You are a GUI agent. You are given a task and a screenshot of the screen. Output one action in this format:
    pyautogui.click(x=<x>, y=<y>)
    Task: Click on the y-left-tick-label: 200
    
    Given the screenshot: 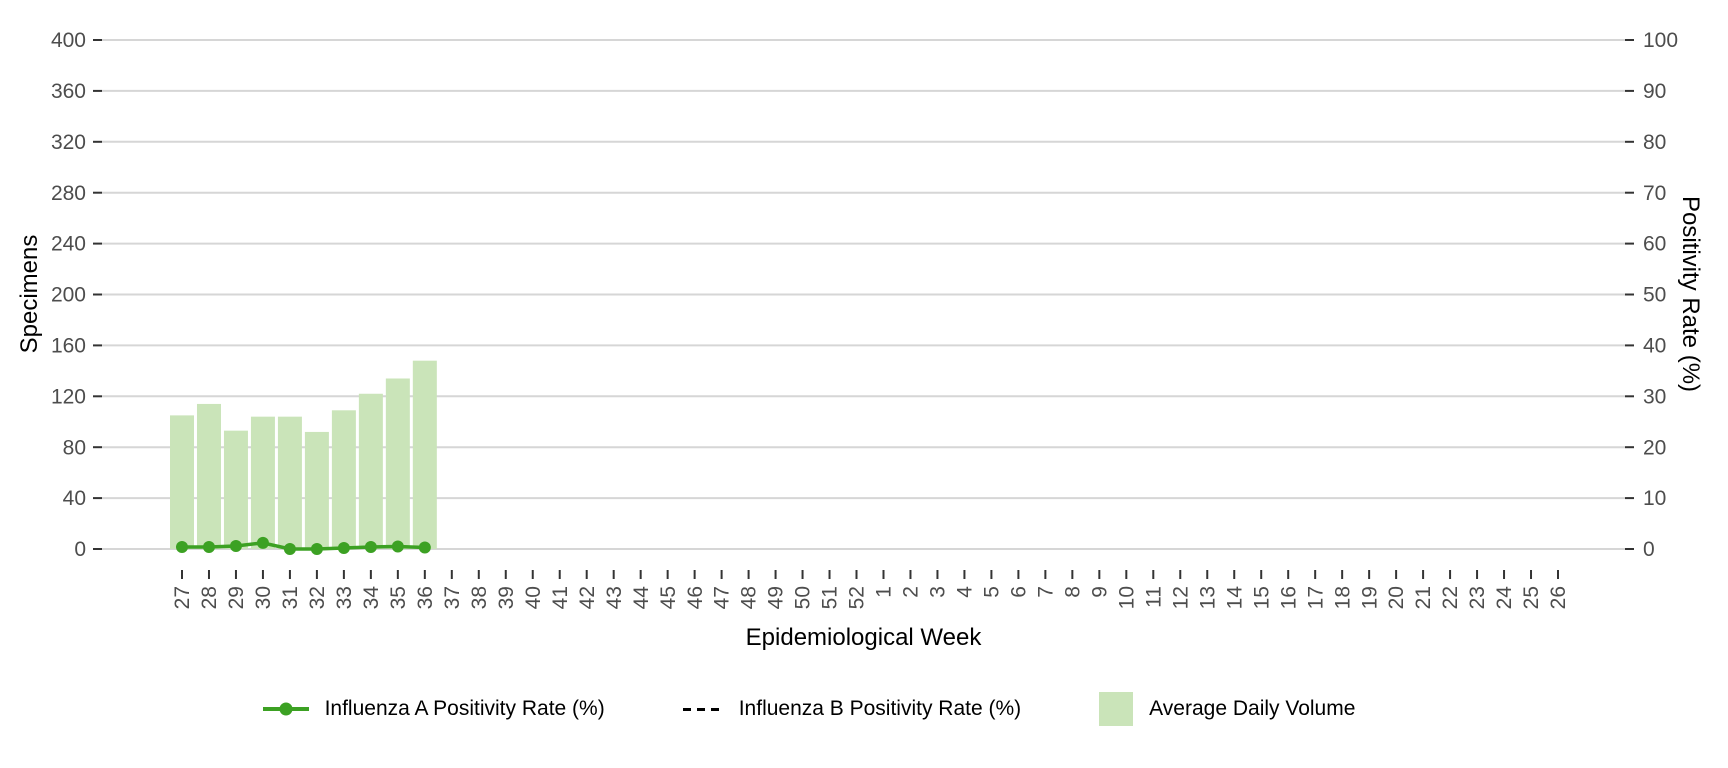 What is the action you would take?
    pyautogui.click(x=68, y=295)
    